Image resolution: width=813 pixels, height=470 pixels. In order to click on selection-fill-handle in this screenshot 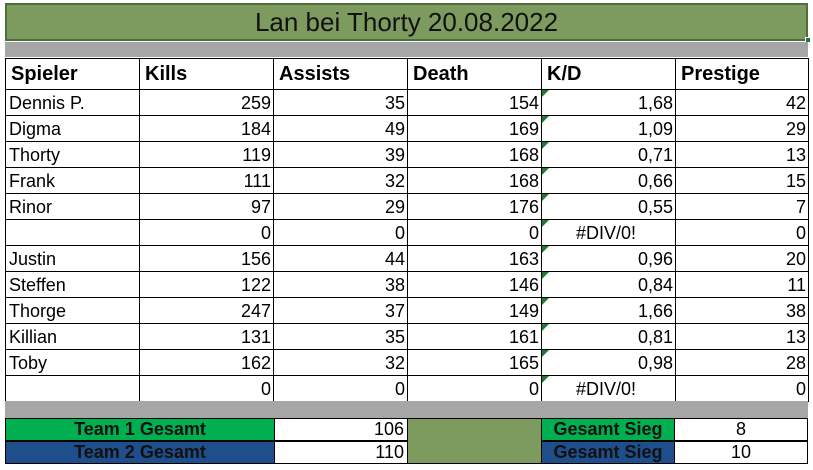, I will do `click(808, 40)`.